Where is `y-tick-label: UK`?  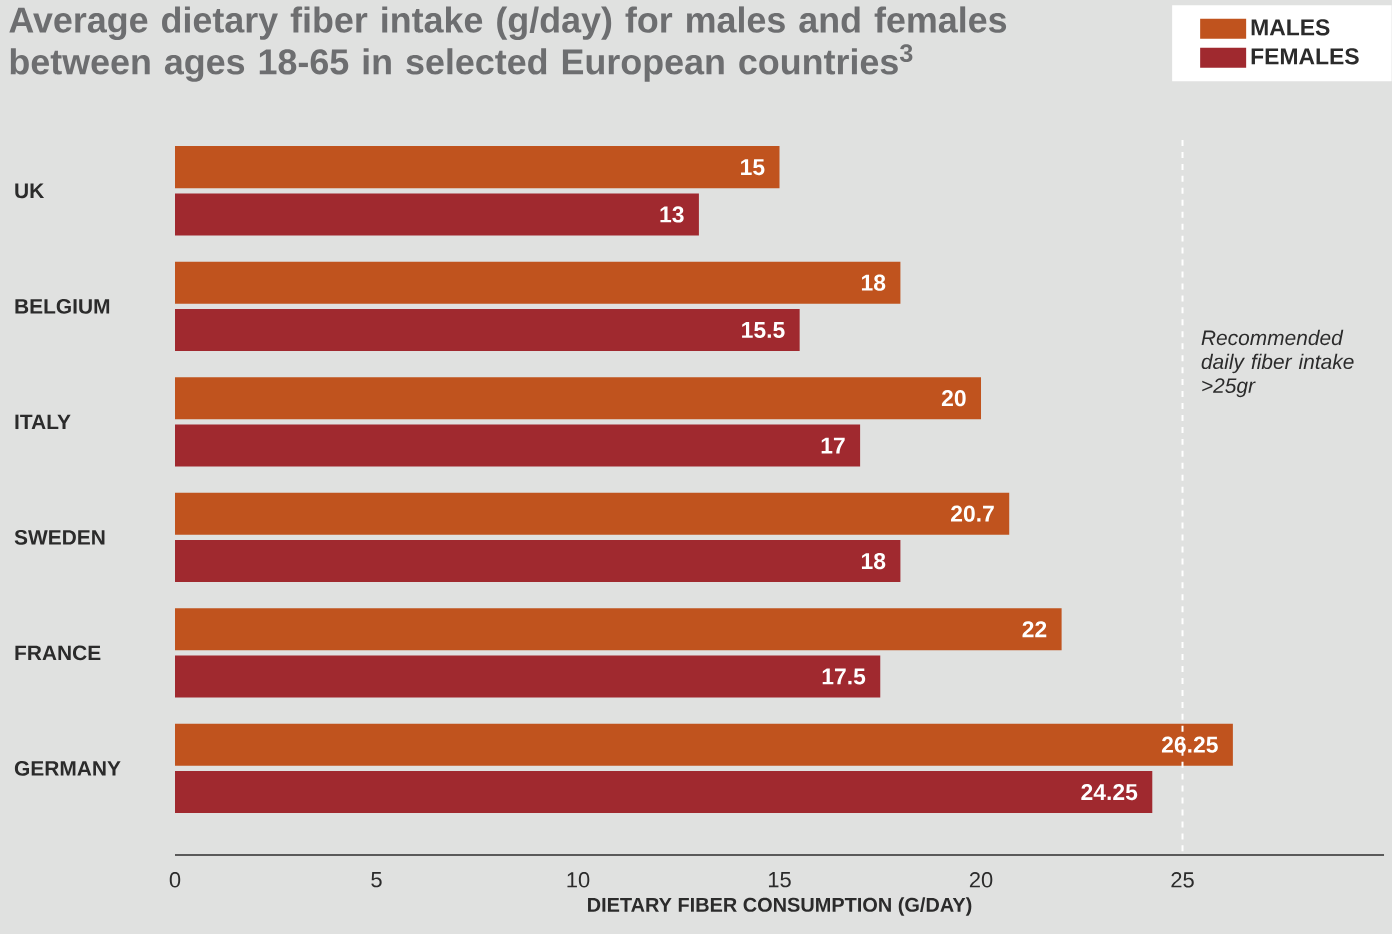 y-tick-label: UK is located at coordinates (30, 191).